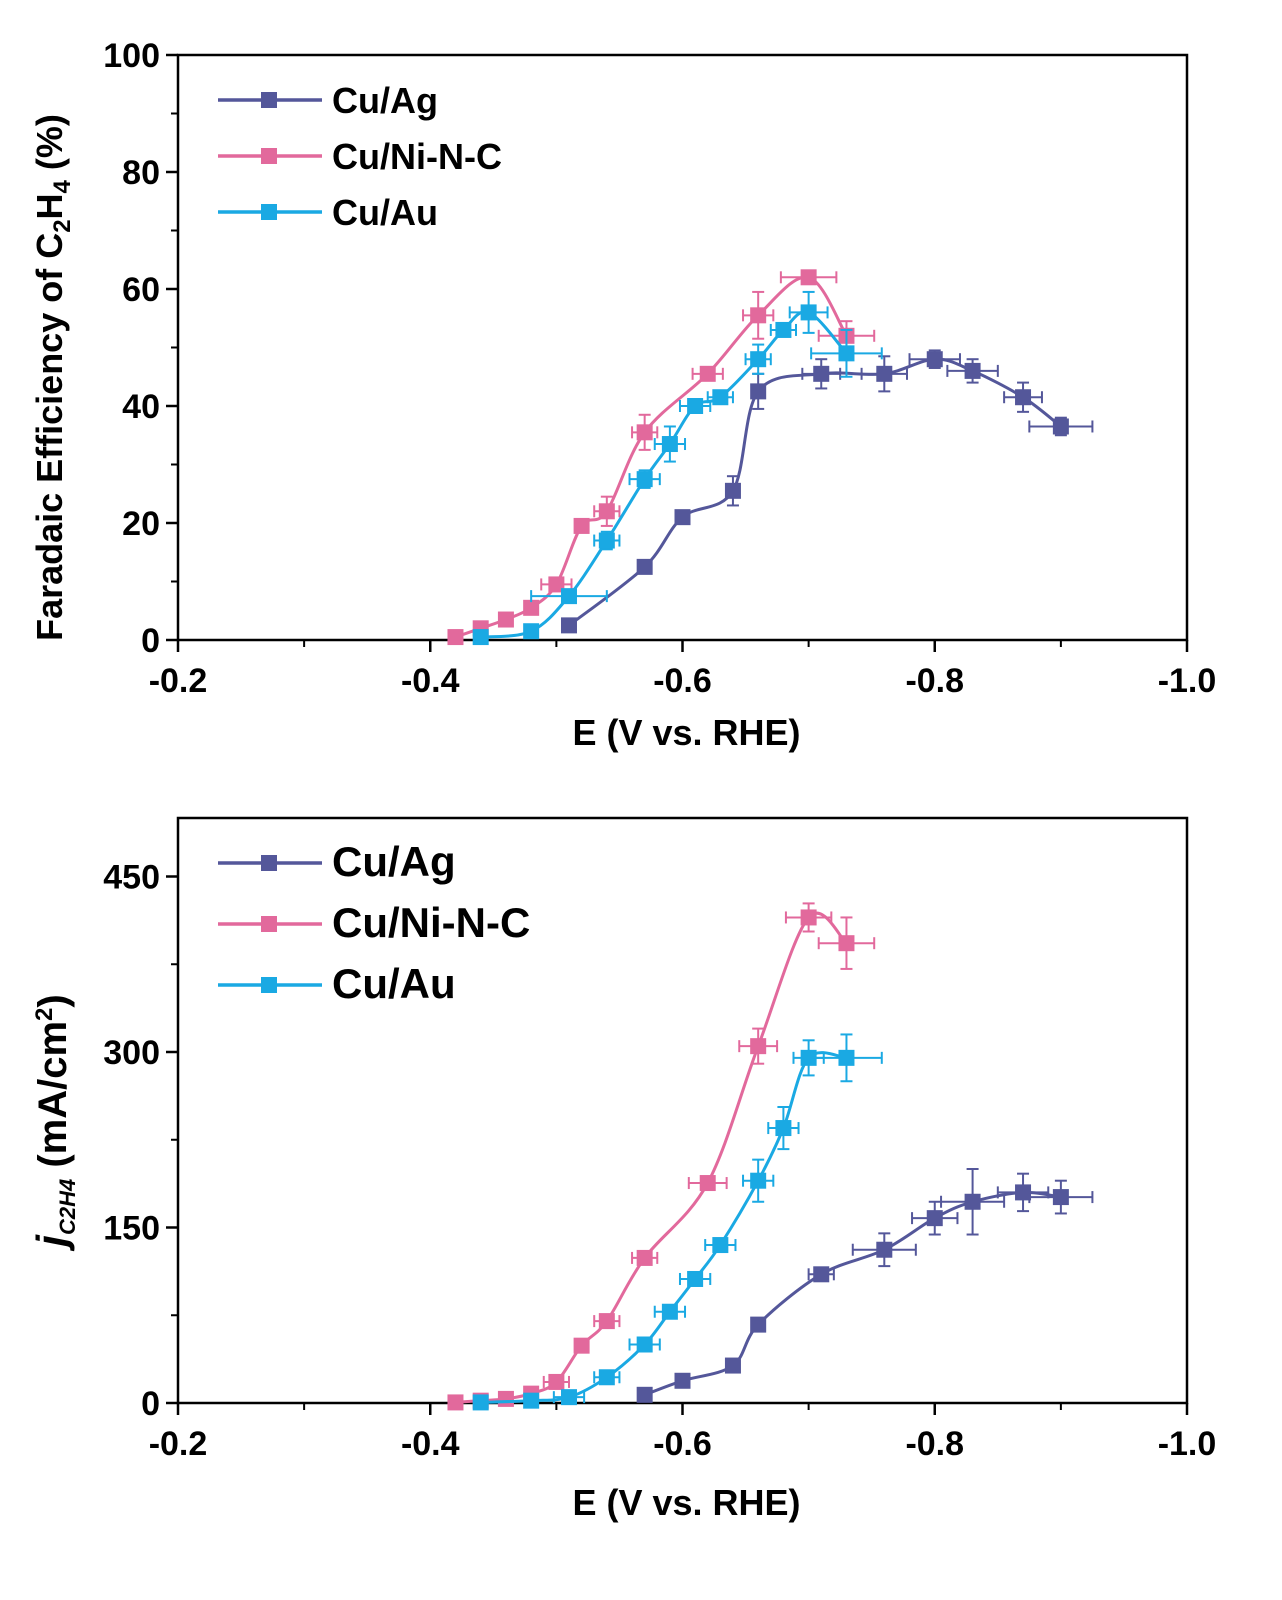 The width and height of the screenshot is (1282, 1600). I want to click on y-tick-label: 300, so click(131, 1053).